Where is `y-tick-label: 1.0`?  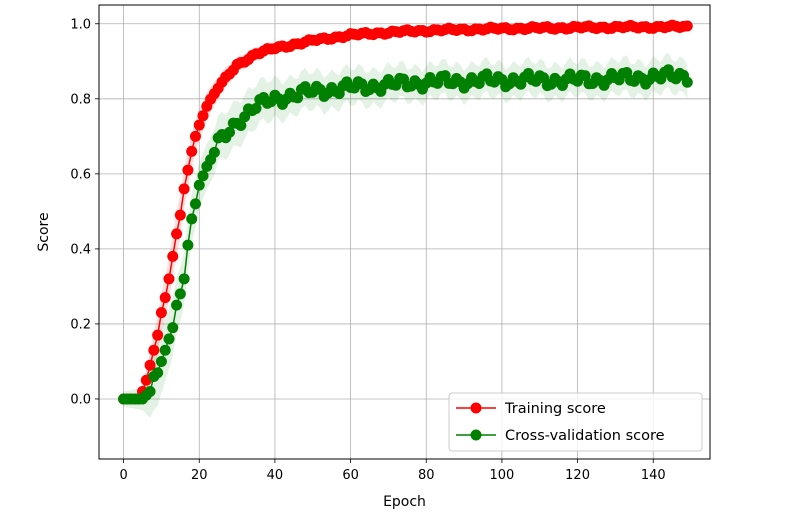
y-tick-label: 1.0 is located at coordinates (80, 24).